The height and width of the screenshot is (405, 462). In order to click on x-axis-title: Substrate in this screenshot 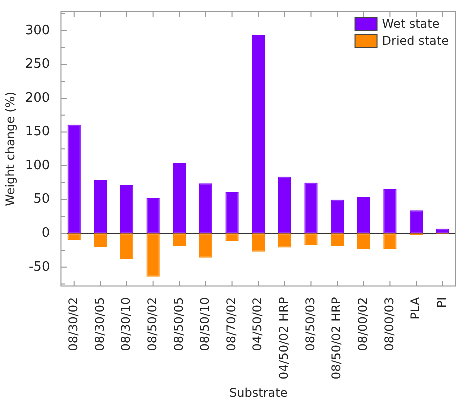, I will do `click(259, 393)`.